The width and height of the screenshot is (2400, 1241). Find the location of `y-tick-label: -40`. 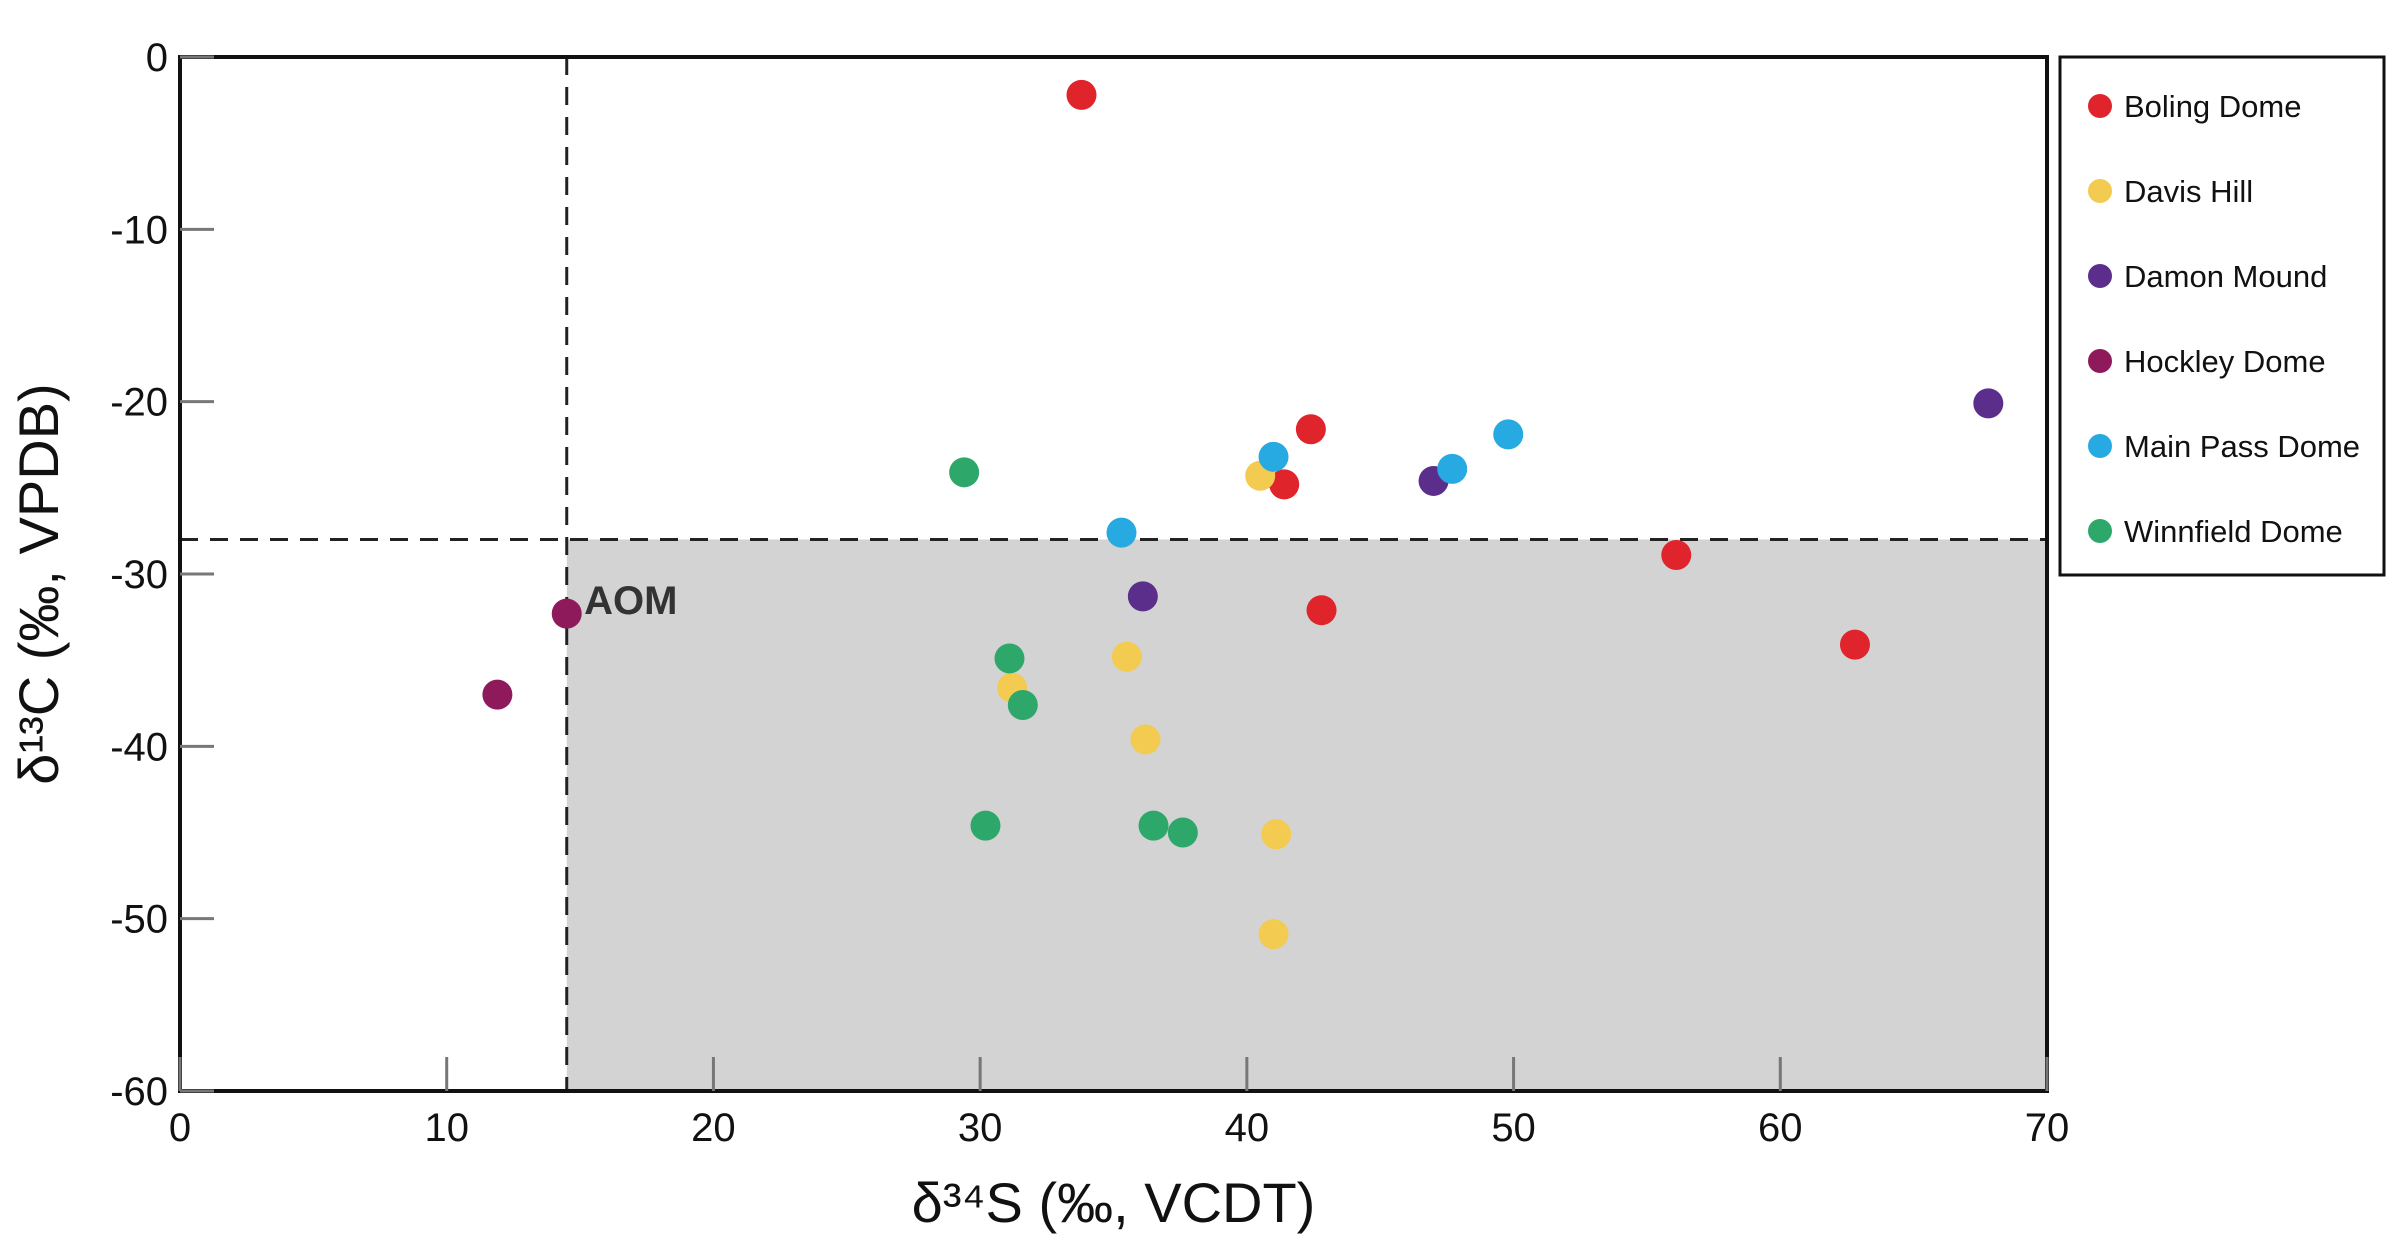

y-tick-label: -40 is located at coordinates (139, 747).